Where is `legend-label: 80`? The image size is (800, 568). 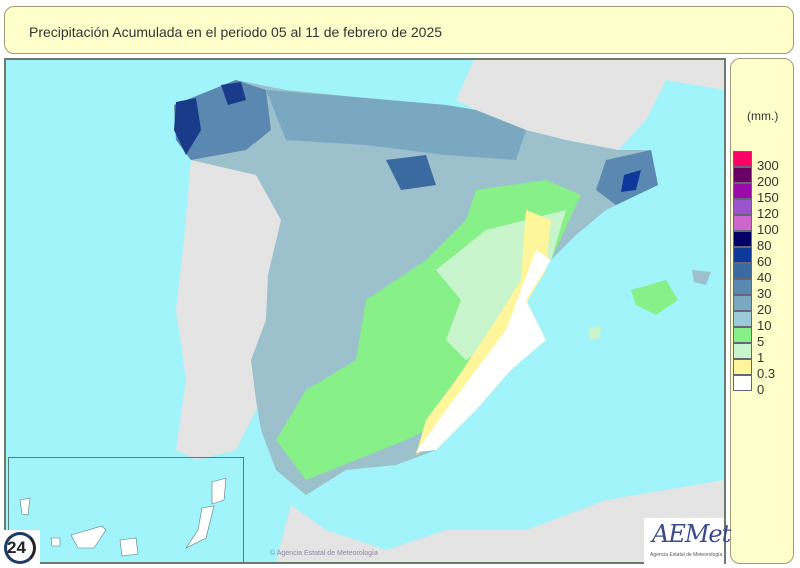
legend-label: 80 is located at coordinates (764, 245).